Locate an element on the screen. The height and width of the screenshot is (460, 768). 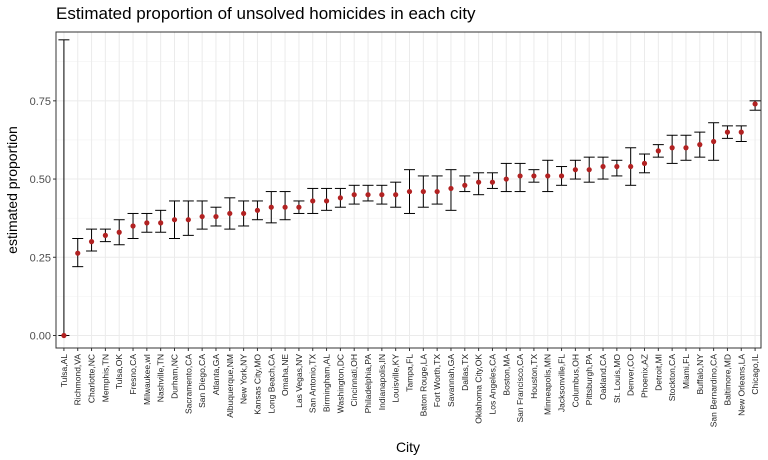
y-tick-label: 0.25 is located at coordinates (40, 258).